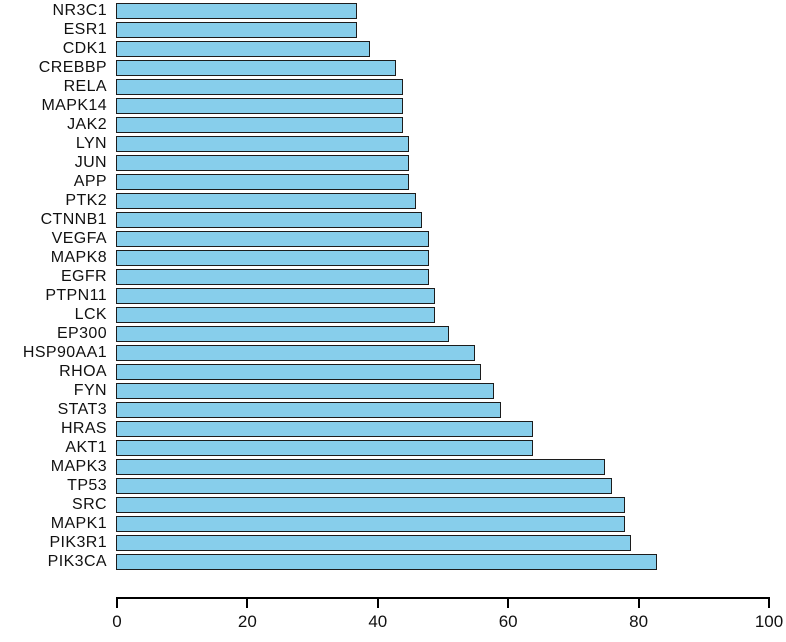 The width and height of the screenshot is (786, 642). What do you see at coordinates (81, 333) in the screenshot?
I see `category-label: EP300` at bounding box center [81, 333].